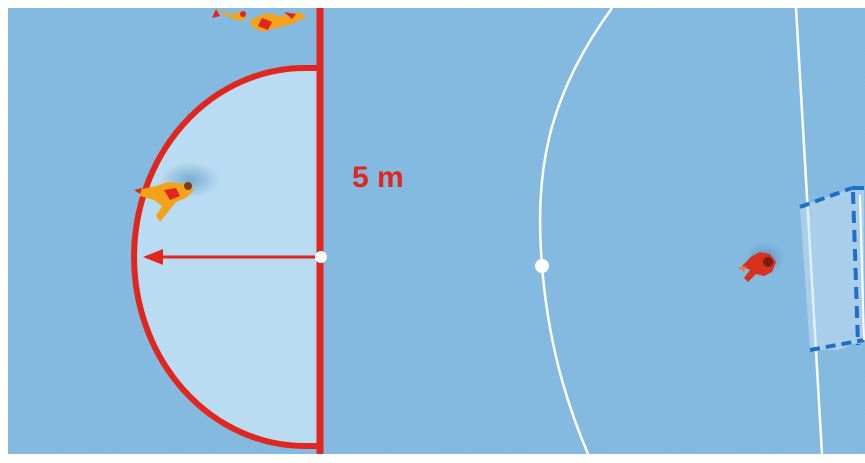 This screenshot has height=463, width=865. Describe the element at coordinates (542, 266) in the screenshot. I see `penalty-mark` at that location.